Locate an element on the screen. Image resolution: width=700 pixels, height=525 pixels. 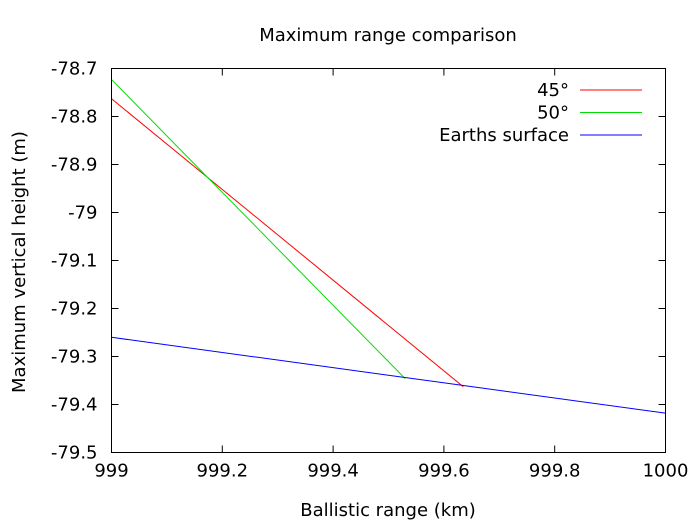
x-tick-label: 999.8 is located at coordinates (555, 471).